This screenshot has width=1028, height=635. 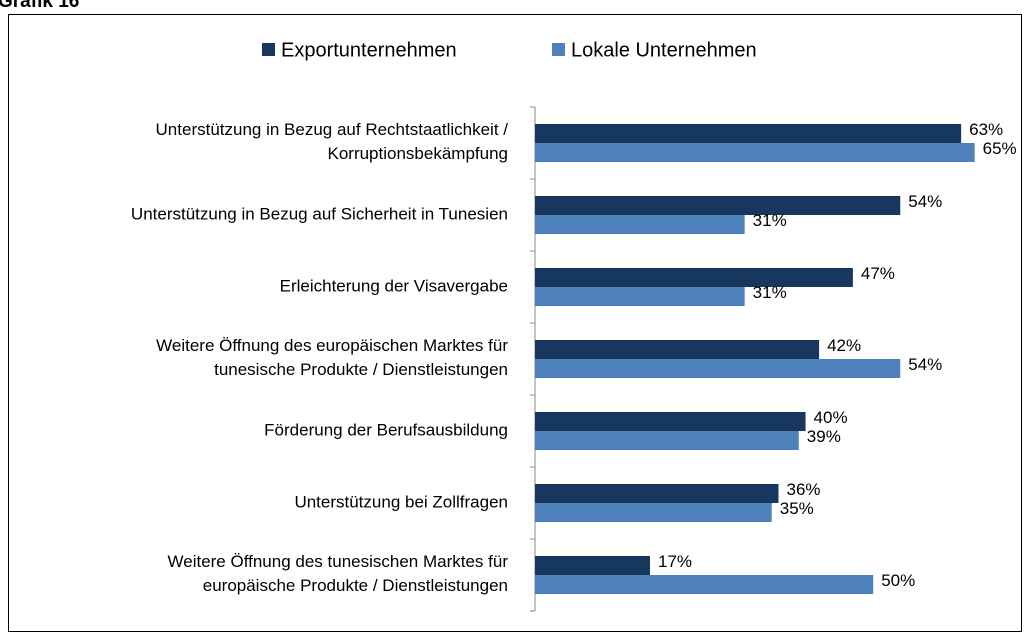 What do you see at coordinates (797, 508) in the screenshot?
I see `value-label: 35%` at bounding box center [797, 508].